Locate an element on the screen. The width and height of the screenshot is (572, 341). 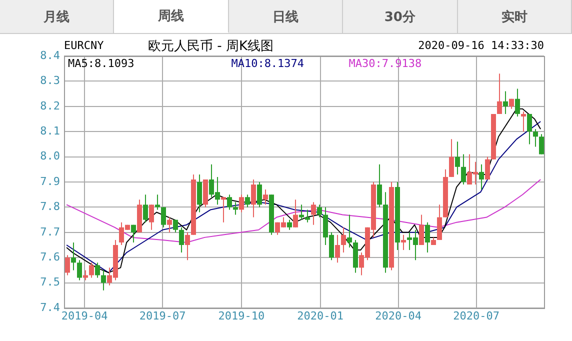
text: 月线 is located at coordinates (57, 16).